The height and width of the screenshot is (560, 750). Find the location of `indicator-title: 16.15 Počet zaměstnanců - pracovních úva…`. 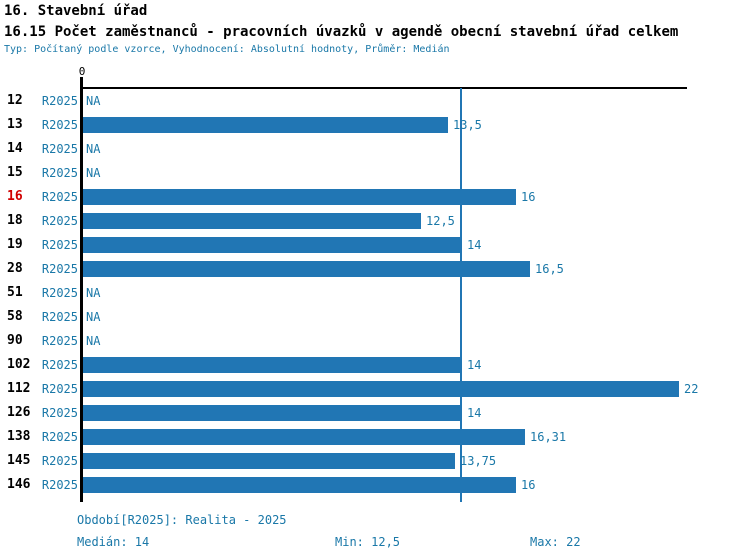

indicator-title: 16.15 Počet zaměstnanců - pracovních úva… is located at coordinates (341, 32).